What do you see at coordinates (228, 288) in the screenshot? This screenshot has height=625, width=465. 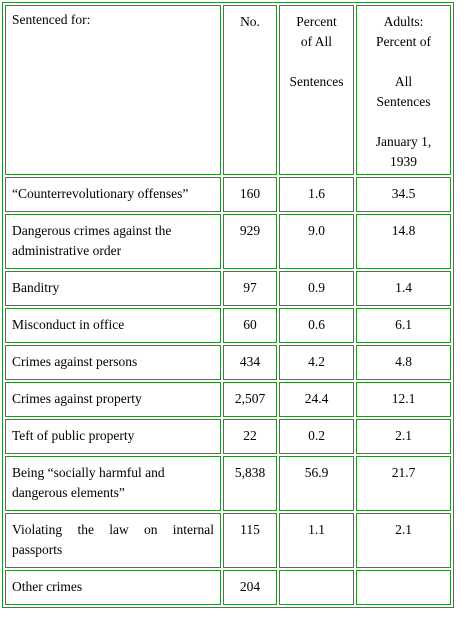 I see `table-row: Banditry 97 0.9 1.4` at bounding box center [228, 288].